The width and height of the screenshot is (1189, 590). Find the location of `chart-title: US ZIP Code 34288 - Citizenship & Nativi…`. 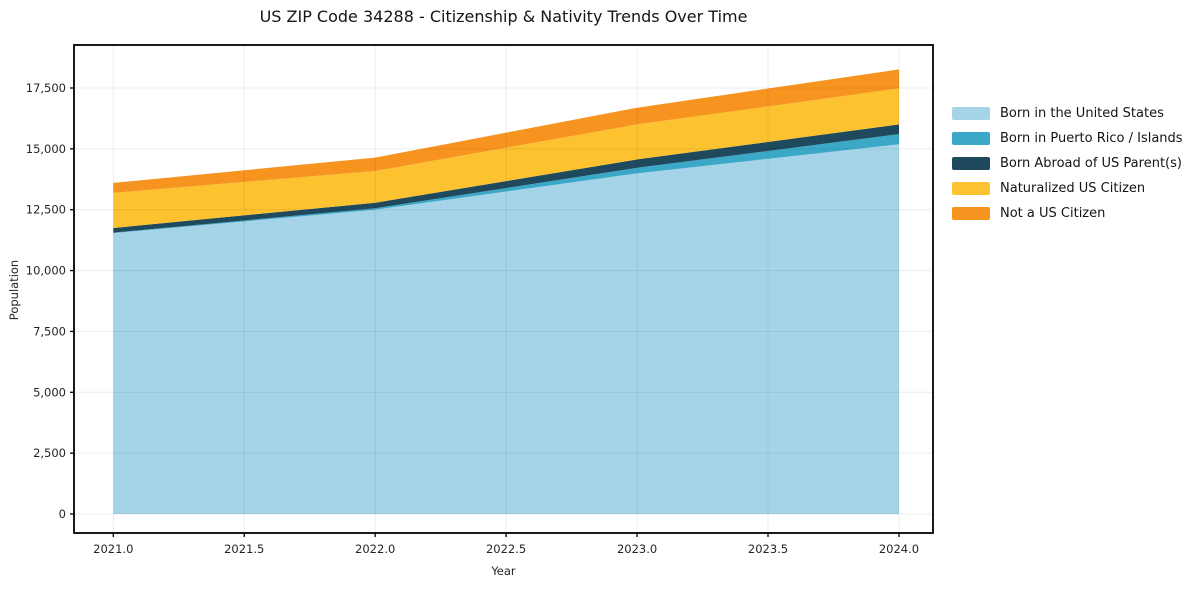

chart-title: US ZIP Code 34288 - Citizenship & Nativi… is located at coordinates (503, 16).